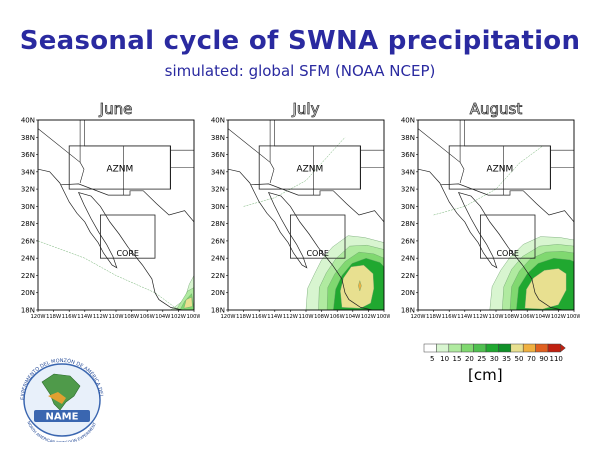 Image resolution: width=600 pixels, height=450 pixels. Describe the element at coordinates (543, 359) in the screenshot. I see `colorbar-level-label: 90` at that location.